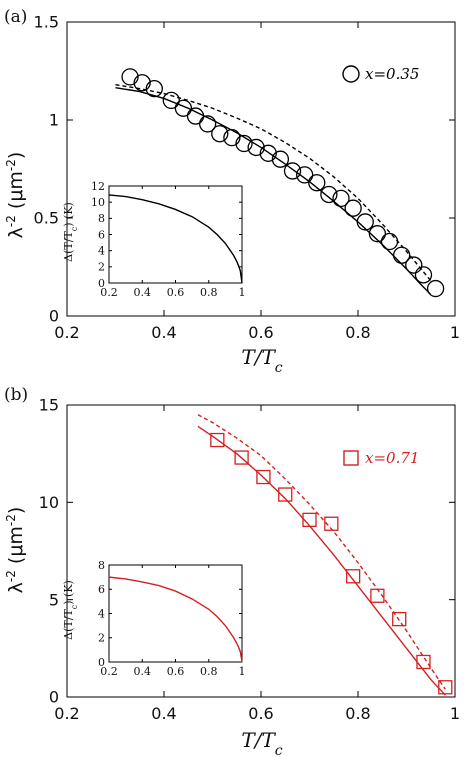  Describe the element at coordinates (455, 713) in the screenshot. I see `panel-b-xtick-label: 1` at that location.